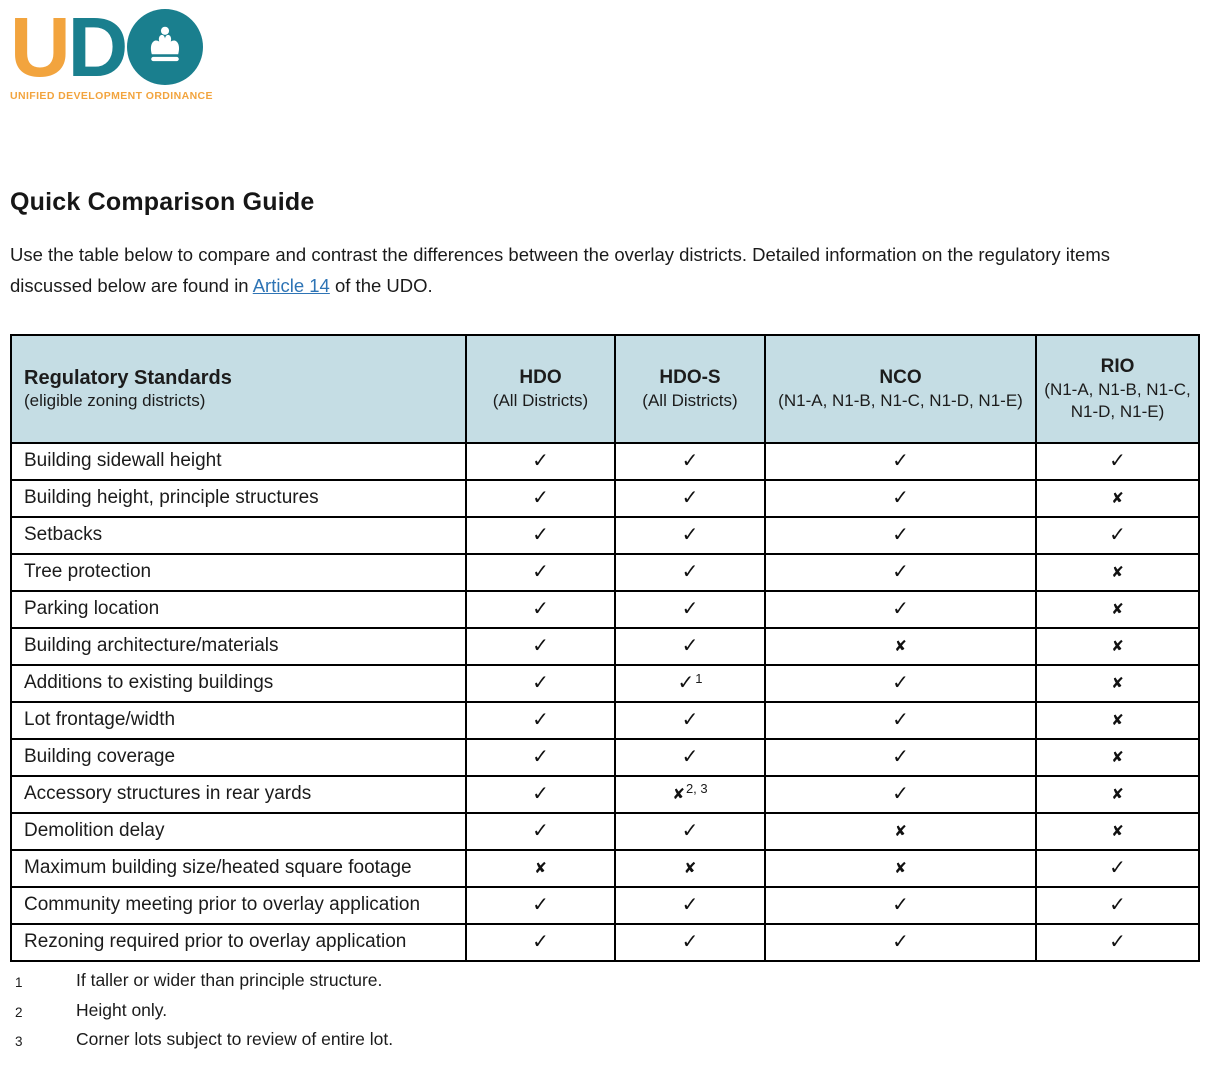  What do you see at coordinates (238, 683) in the screenshot?
I see `row-label: Additions to existing buildings` at bounding box center [238, 683].